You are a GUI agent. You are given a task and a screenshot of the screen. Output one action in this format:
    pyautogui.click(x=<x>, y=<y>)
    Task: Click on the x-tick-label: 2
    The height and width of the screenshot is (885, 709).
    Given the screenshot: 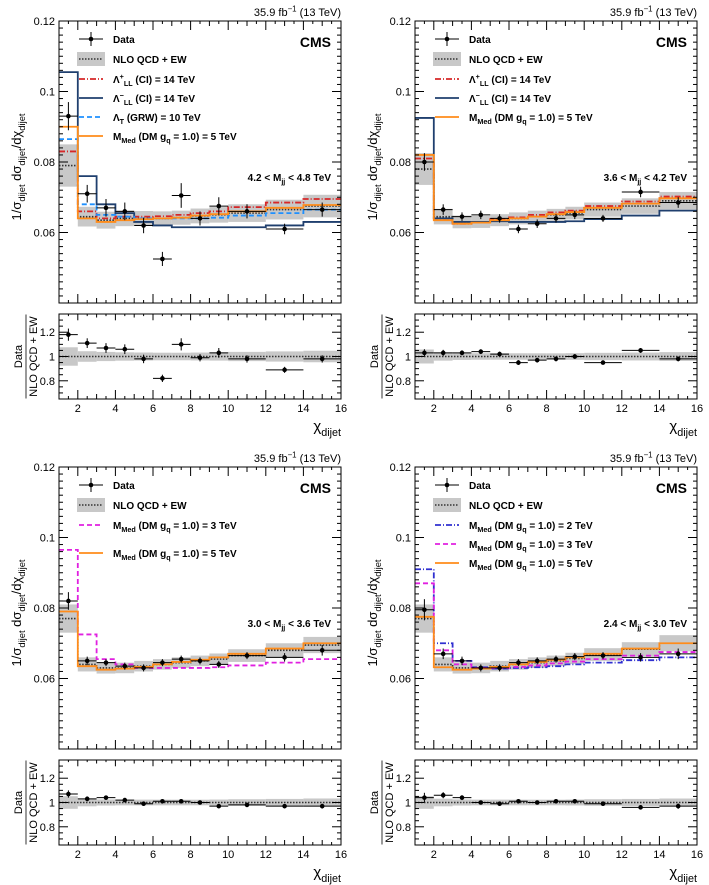 What is the action you would take?
    pyautogui.click(x=434, y=409)
    